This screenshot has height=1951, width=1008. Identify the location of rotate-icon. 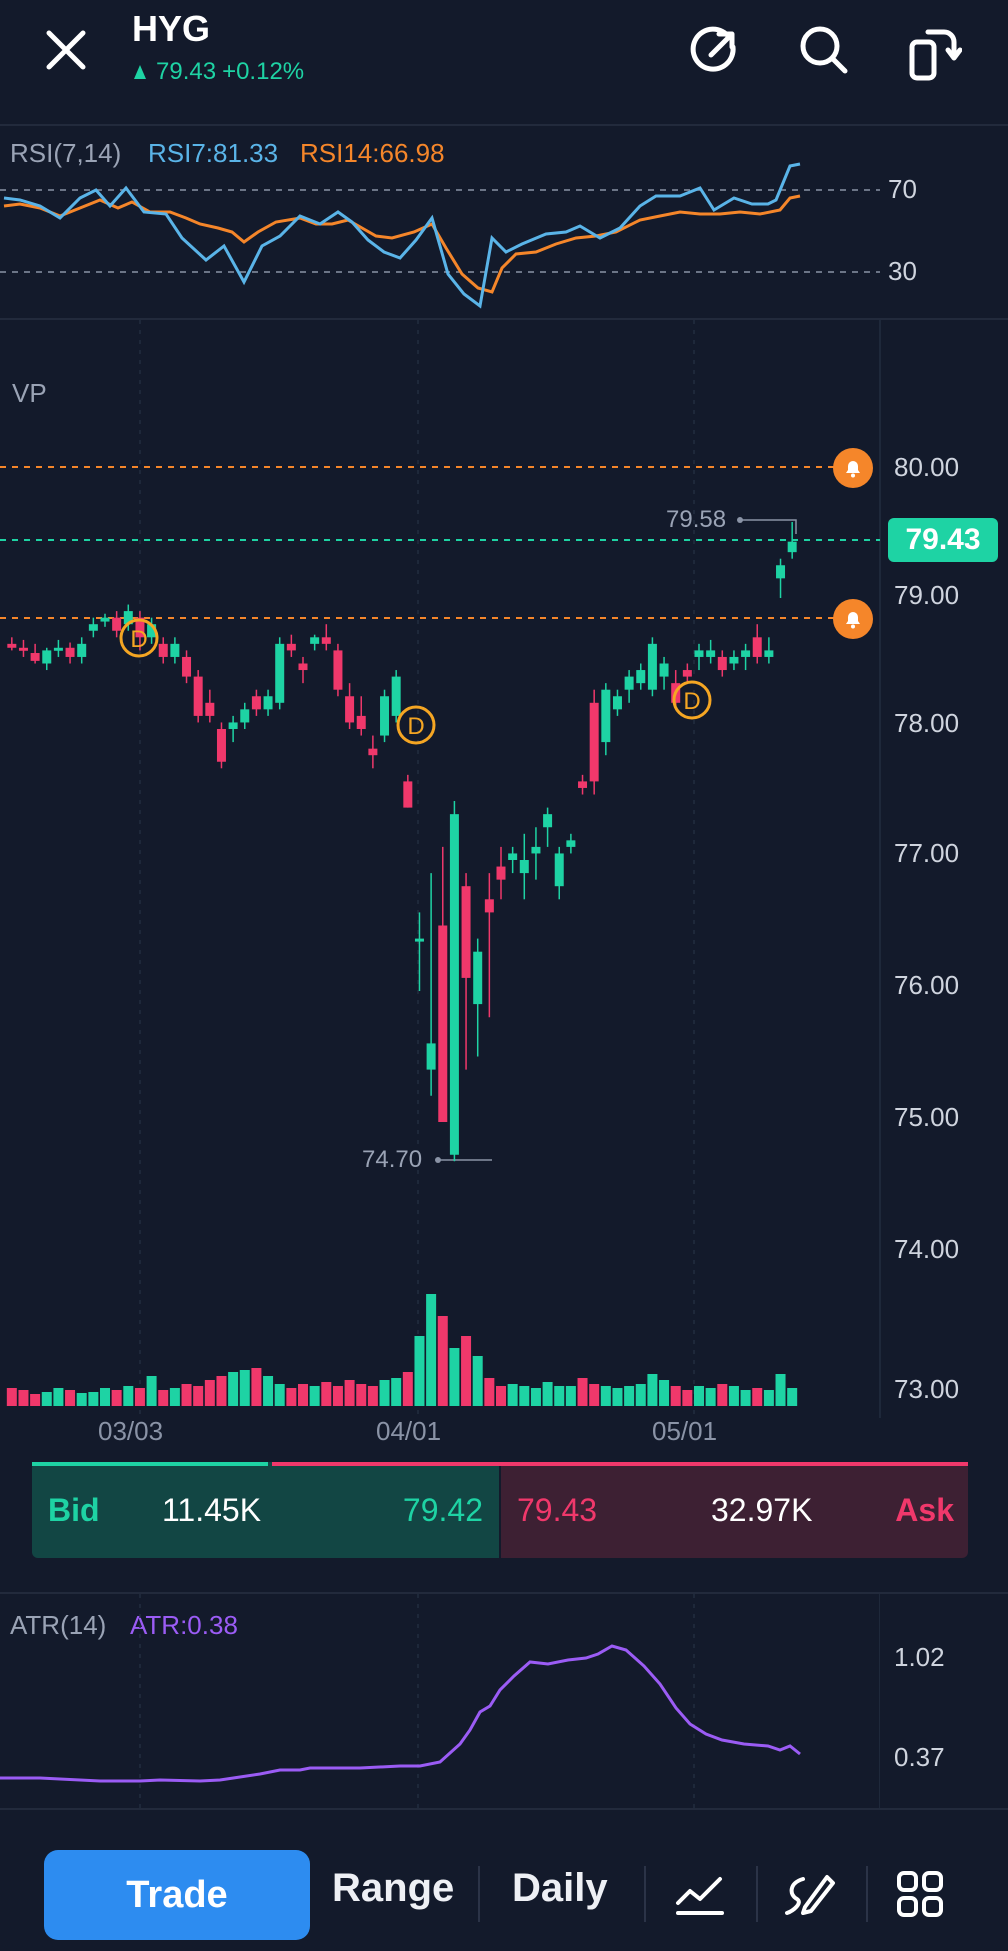
(932, 52).